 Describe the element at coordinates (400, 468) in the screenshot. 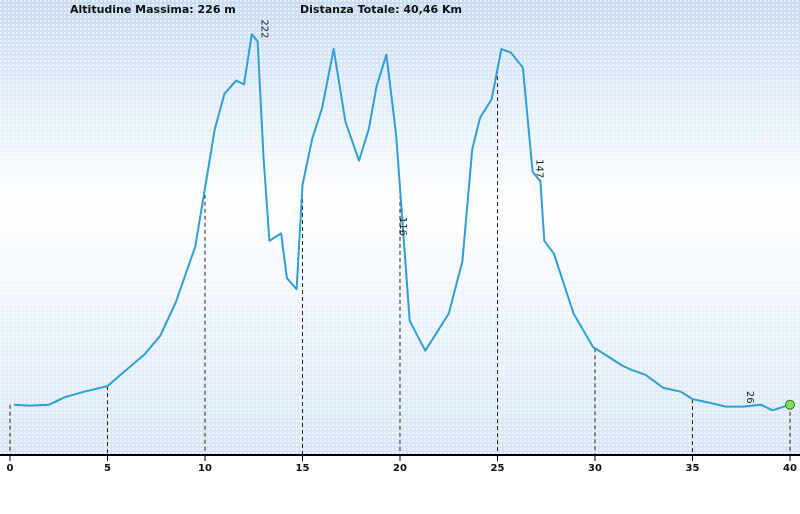

I see `x-tick-label-20: 20` at that location.